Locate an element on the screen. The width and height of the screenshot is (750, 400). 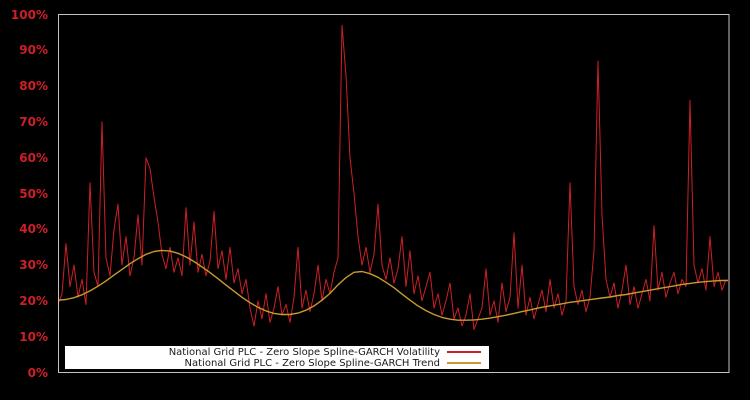
y-axis-tick-label: 0% is located at coordinates (37, 372).